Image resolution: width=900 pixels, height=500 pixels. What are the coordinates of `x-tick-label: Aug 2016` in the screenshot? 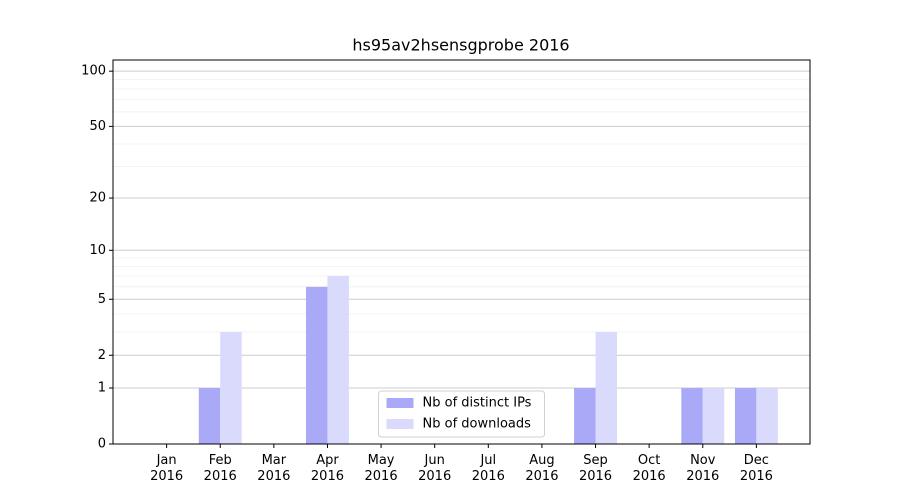 It's located at (542, 468).